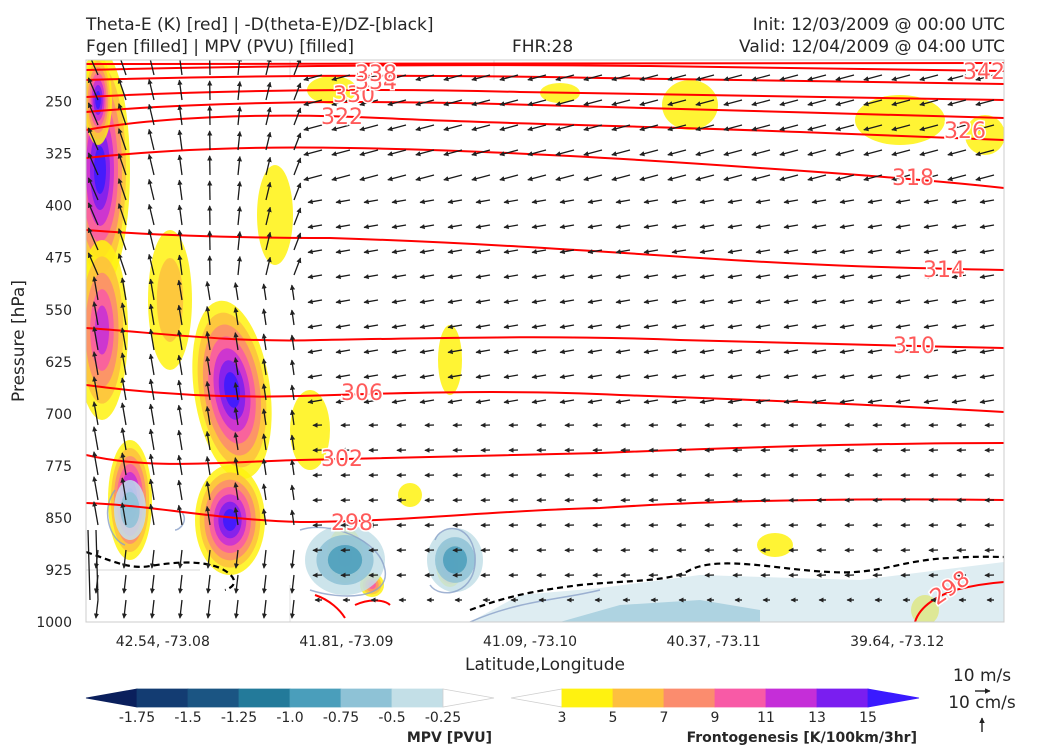 The image size is (1050, 750). Describe the element at coordinates (944, 270) in the screenshot. I see `theta-e-contour-label: 314` at that location.